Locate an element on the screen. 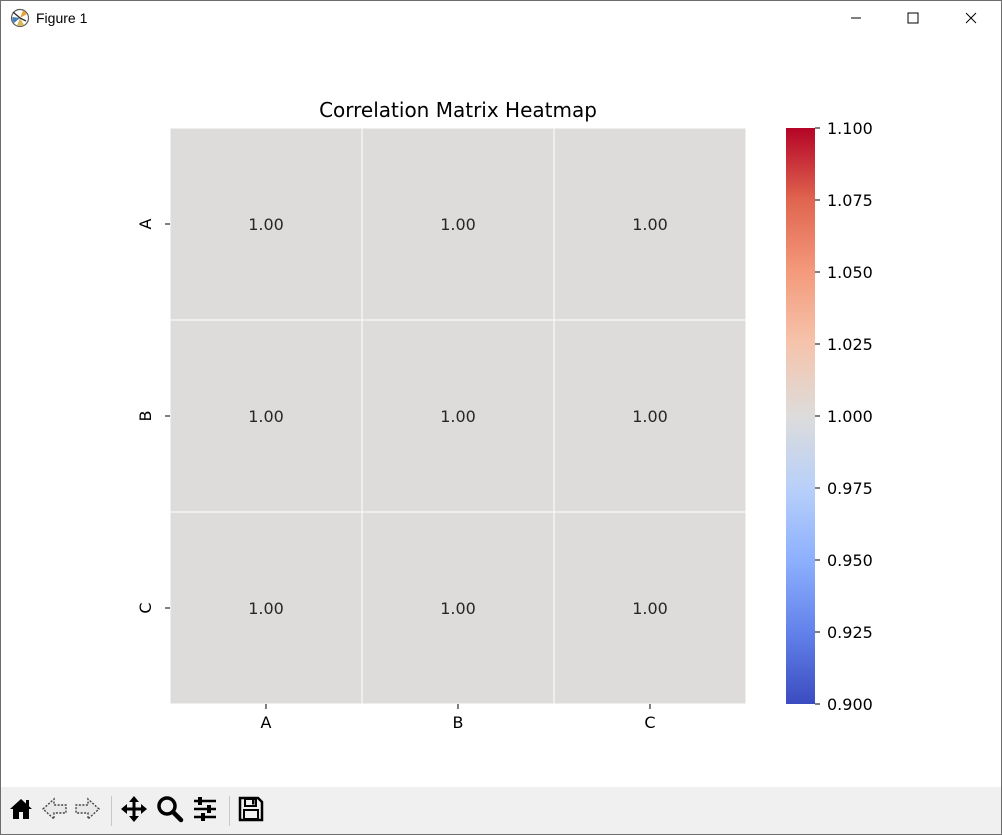 This screenshot has height=835, width=1002. floppy-disk-icon is located at coordinates (251, 811).